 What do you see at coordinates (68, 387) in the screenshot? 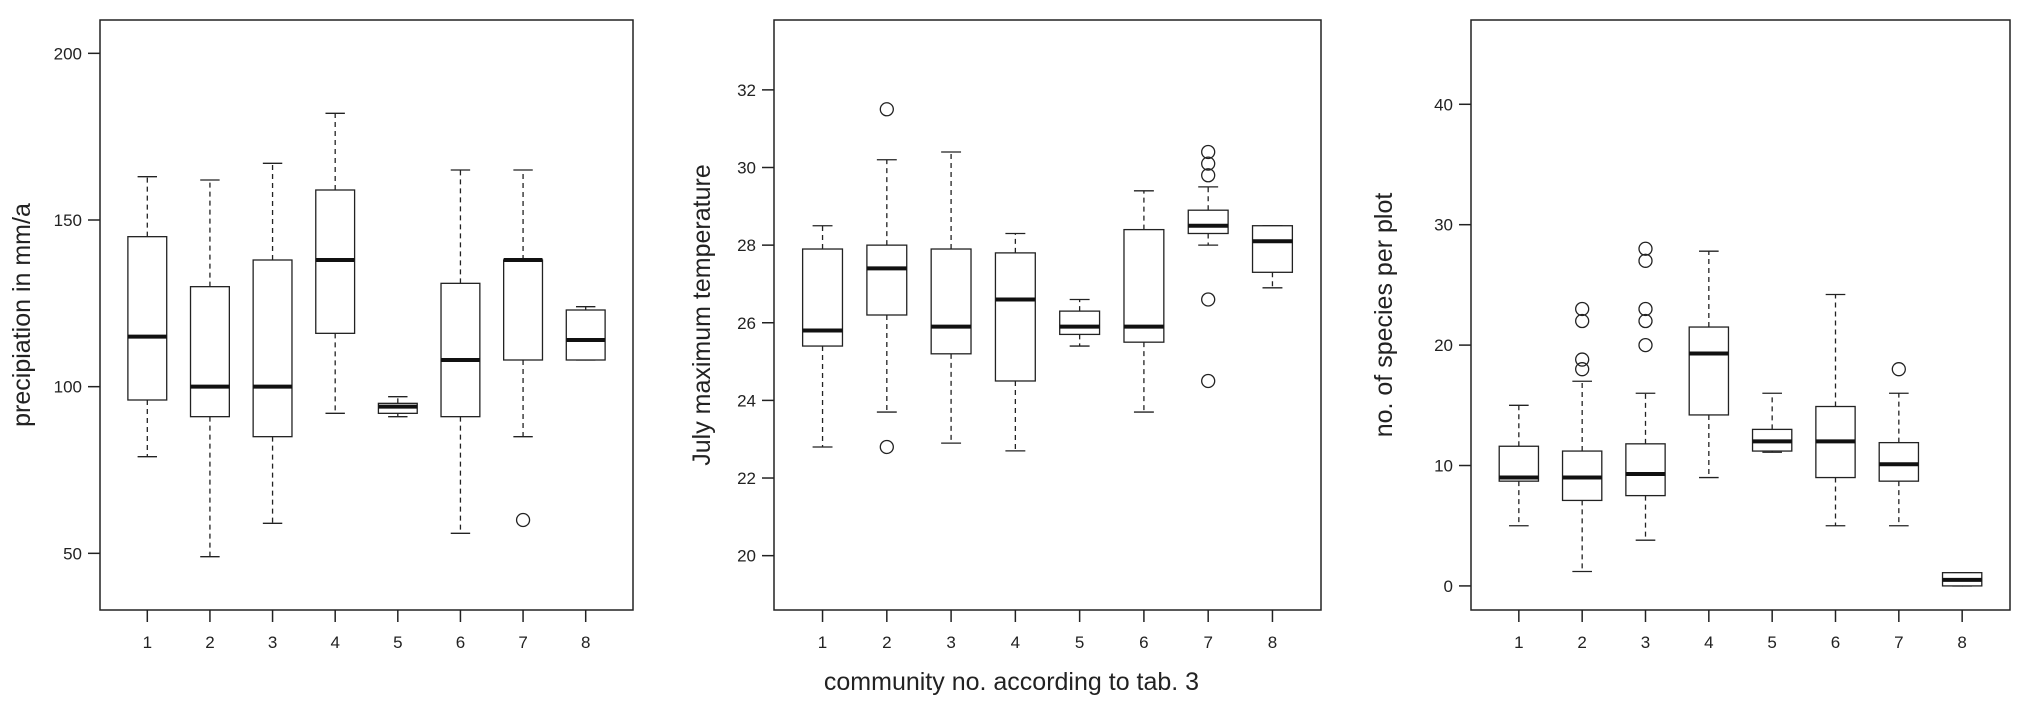
I see `y-tick-label: 100` at bounding box center [68, 387].